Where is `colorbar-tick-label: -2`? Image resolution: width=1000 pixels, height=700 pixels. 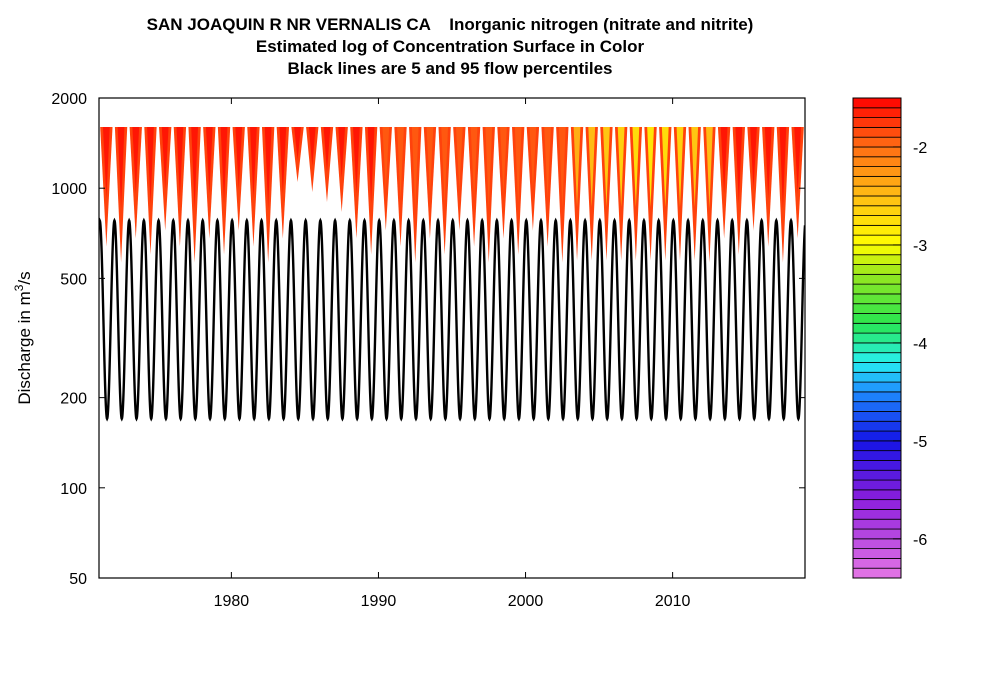
colorbar-tick-label: -2 is located at coordinates (920, 148).